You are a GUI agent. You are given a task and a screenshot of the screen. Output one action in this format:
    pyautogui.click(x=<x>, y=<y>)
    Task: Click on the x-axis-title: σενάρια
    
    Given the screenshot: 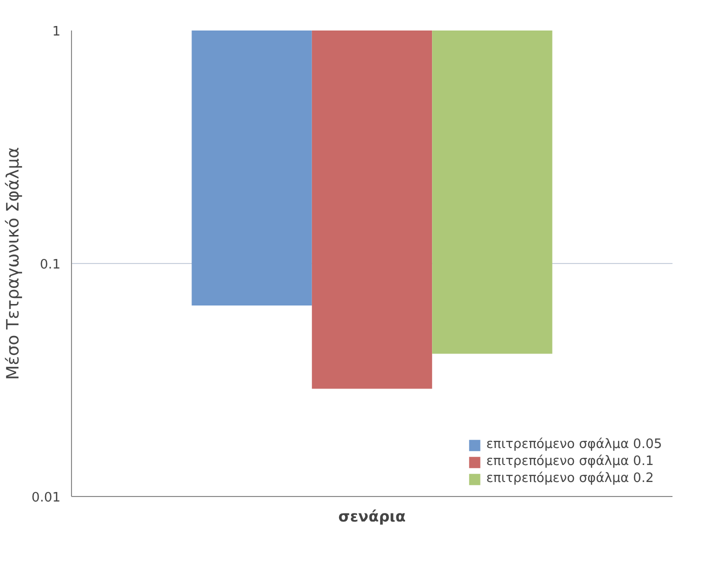 What is the action you would take?
    pyautogui.click(x=372, y=517)
    